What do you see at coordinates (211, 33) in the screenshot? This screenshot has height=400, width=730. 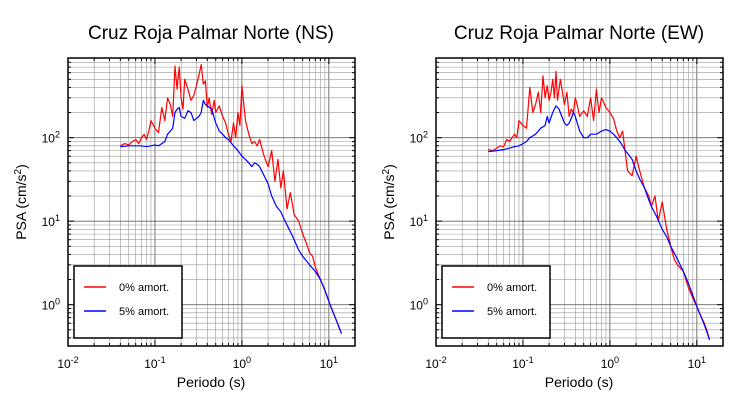 I see `chart-title: Cruz Roja Palmar Norte (NS)` at bounding box center [211, 33].